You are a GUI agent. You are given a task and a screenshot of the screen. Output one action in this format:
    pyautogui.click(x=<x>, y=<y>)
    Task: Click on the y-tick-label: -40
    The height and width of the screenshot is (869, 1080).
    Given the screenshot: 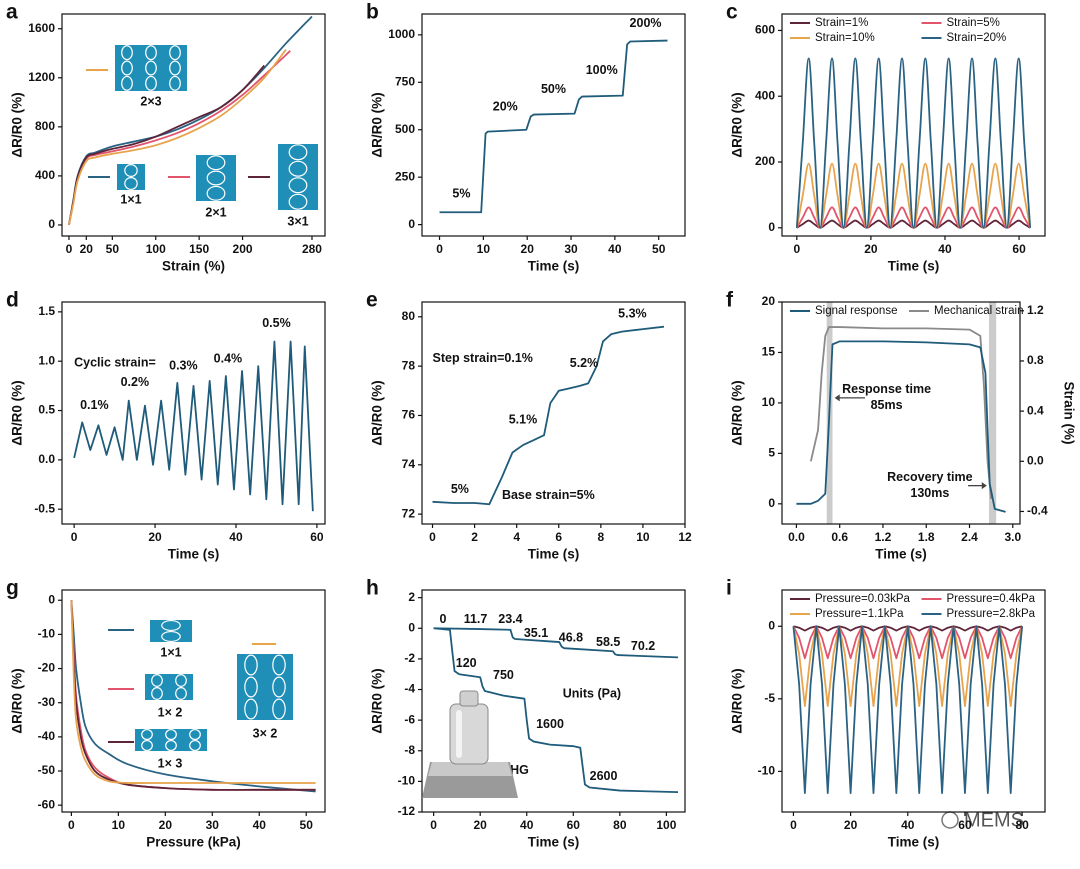 What is the action you would take?
    pyautogui.click(x=47, y=736)
    